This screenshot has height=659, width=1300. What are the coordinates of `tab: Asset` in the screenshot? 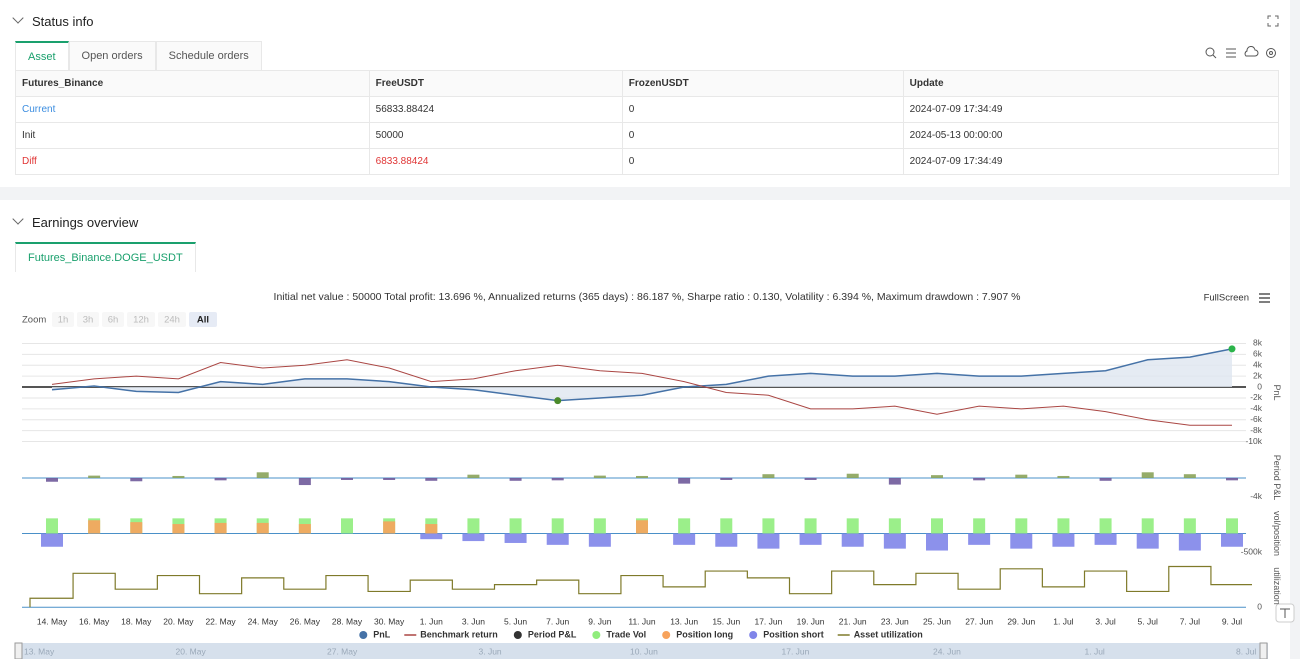 It's located at (42, 56).